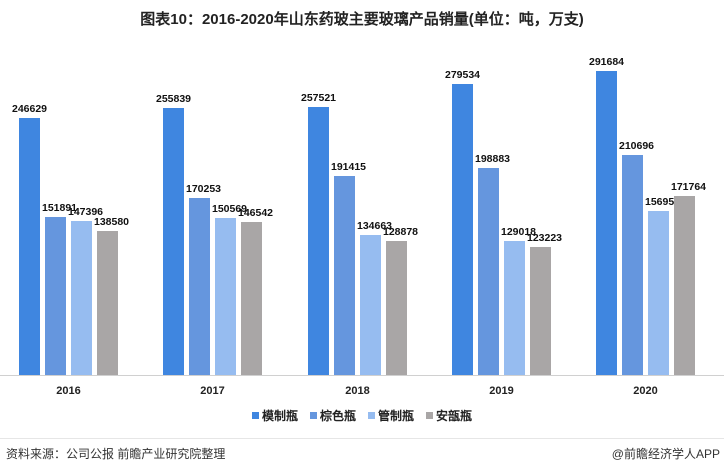  What do you see at coordinates (636, 146) in the screenshot?
I see `data-label: 210696` at bounding box center [636, 146].